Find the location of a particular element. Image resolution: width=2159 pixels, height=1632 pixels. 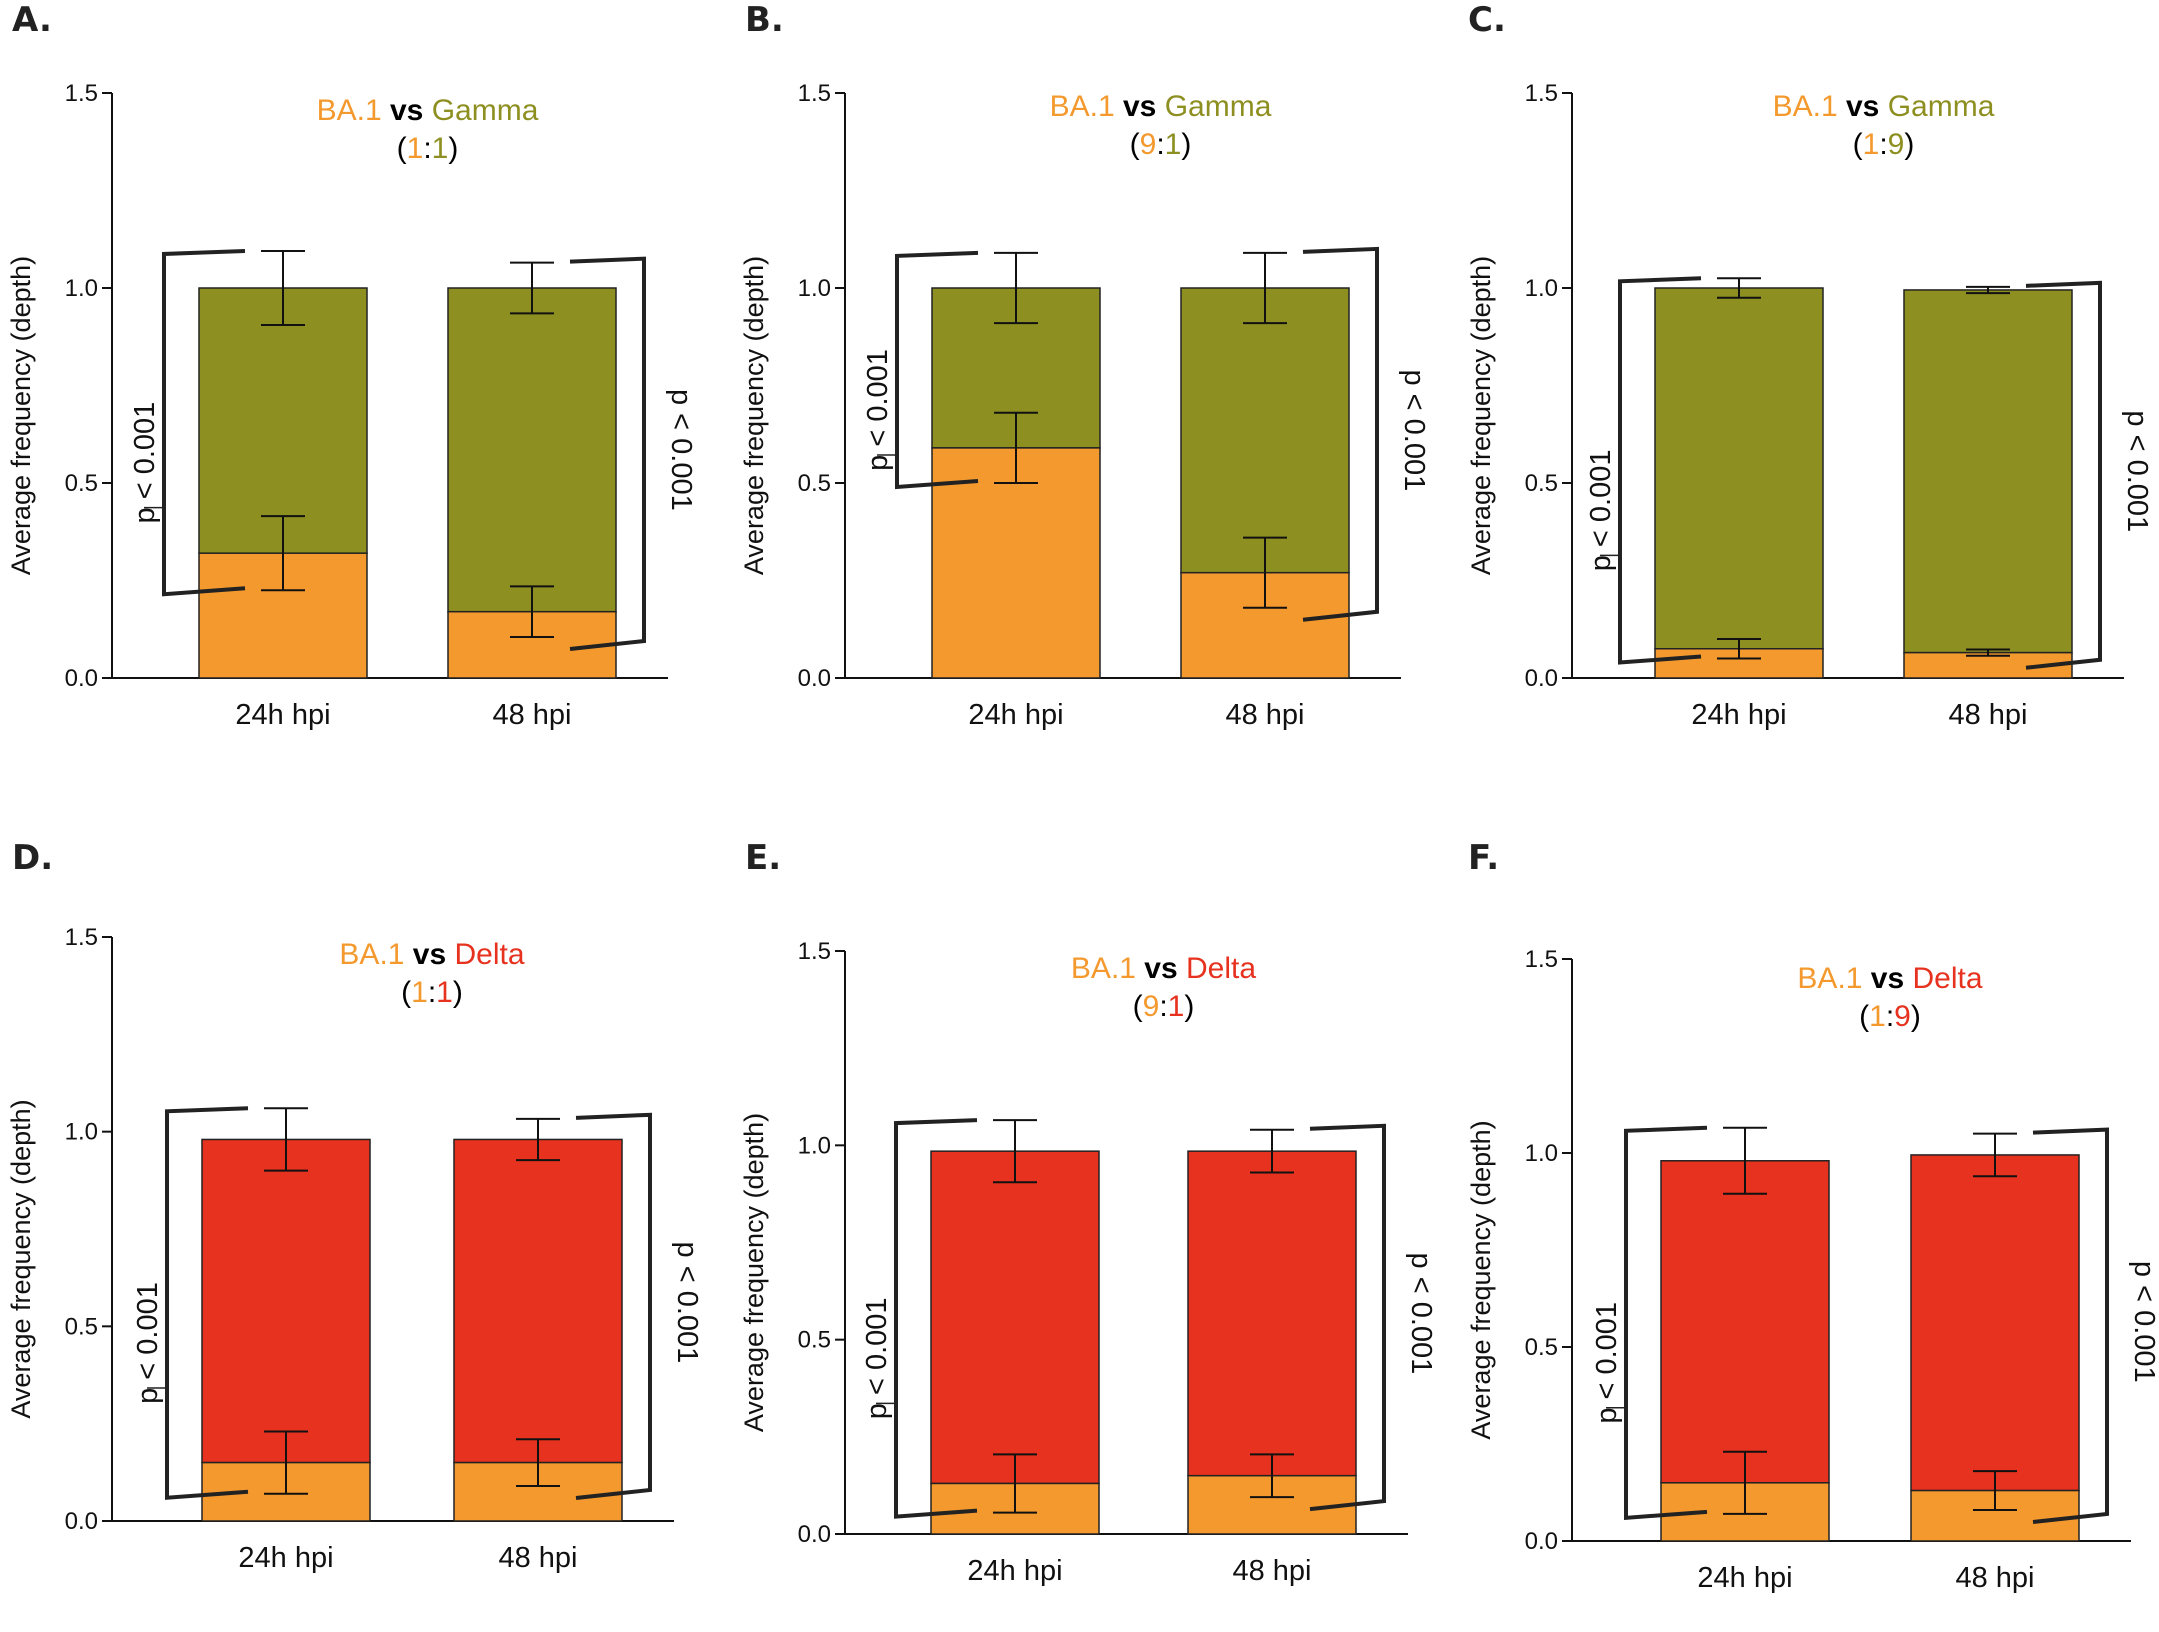

chart-title: BA.1 vs Delta is located at coordinates (1889, 978).